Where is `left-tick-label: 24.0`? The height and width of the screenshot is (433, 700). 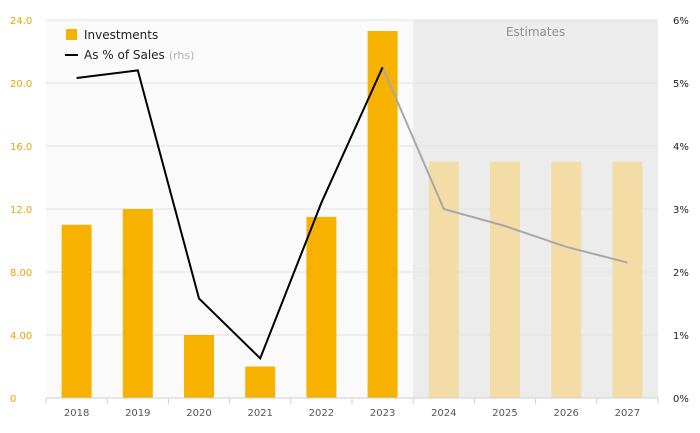 left-tick-label: 24.0 is located at coordinates (21, 21).